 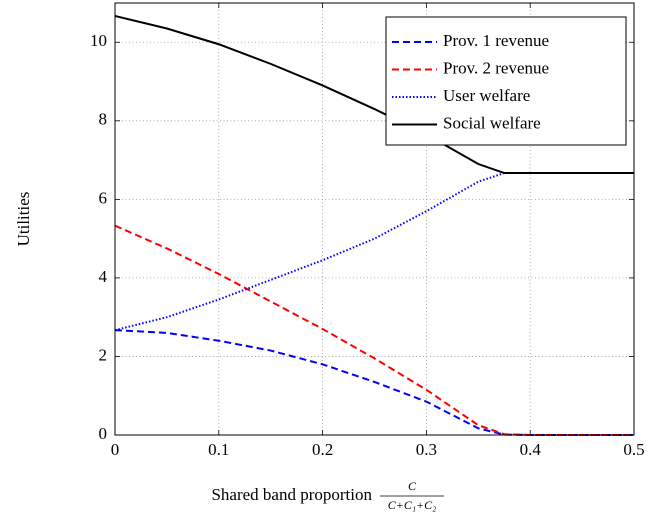 I want to click on x-tick-label: 0, so click(x=115, y=449).